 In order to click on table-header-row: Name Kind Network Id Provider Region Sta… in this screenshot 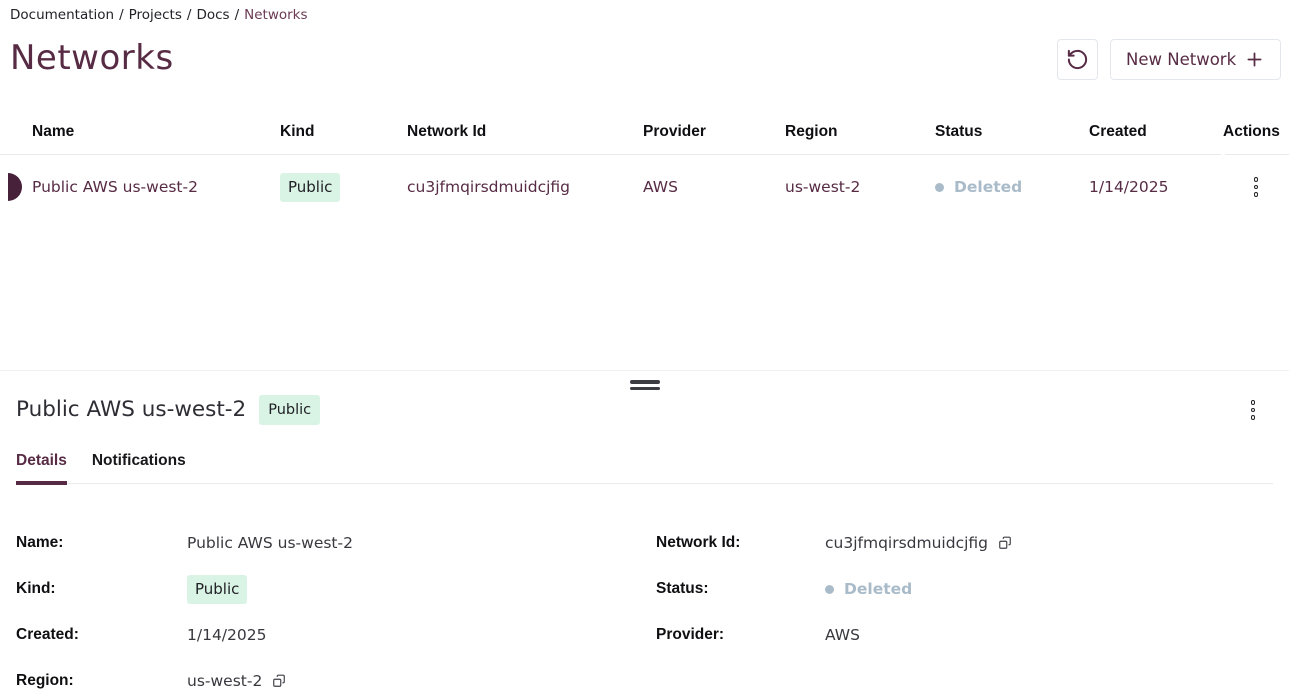, I will do `click(644, 132)`.